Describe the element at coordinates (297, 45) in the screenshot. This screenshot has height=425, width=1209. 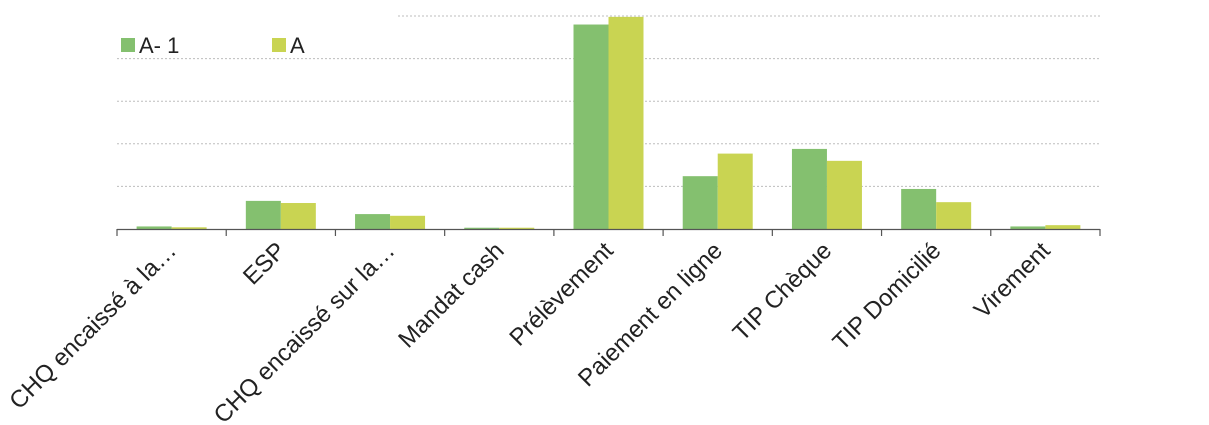
I see `legend-label: A` at that location.